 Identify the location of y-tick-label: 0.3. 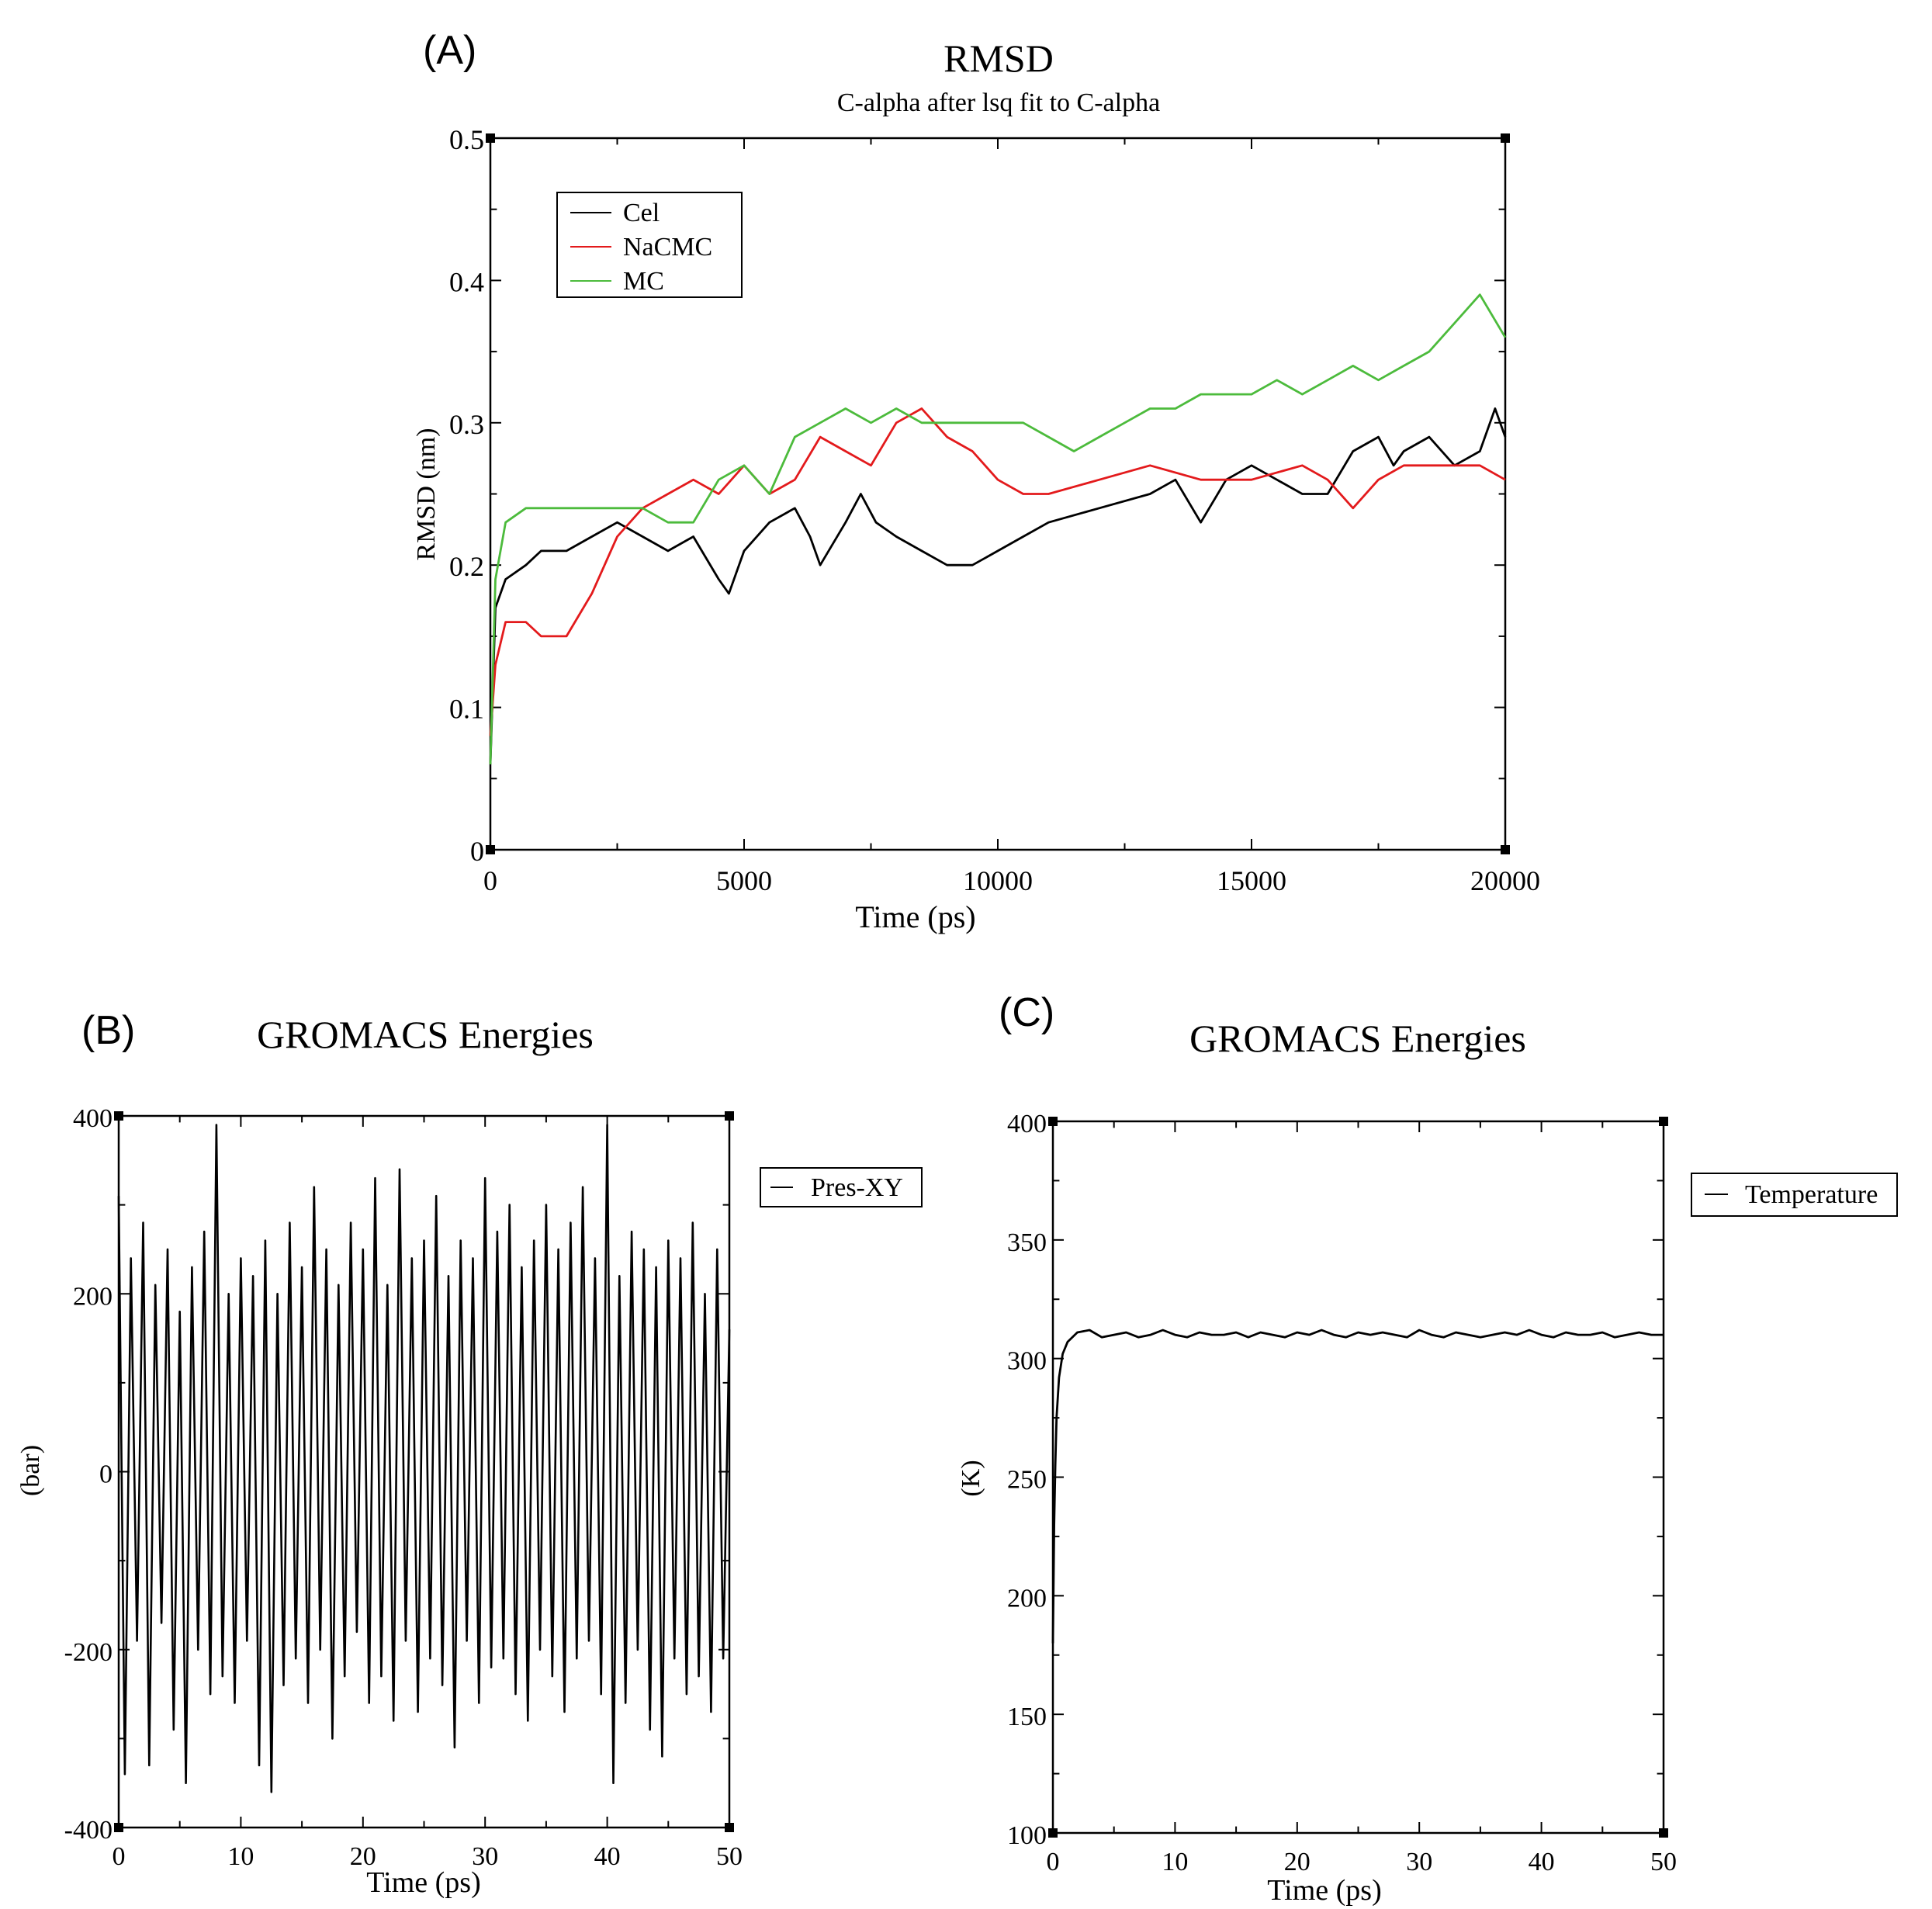
(466, 424).